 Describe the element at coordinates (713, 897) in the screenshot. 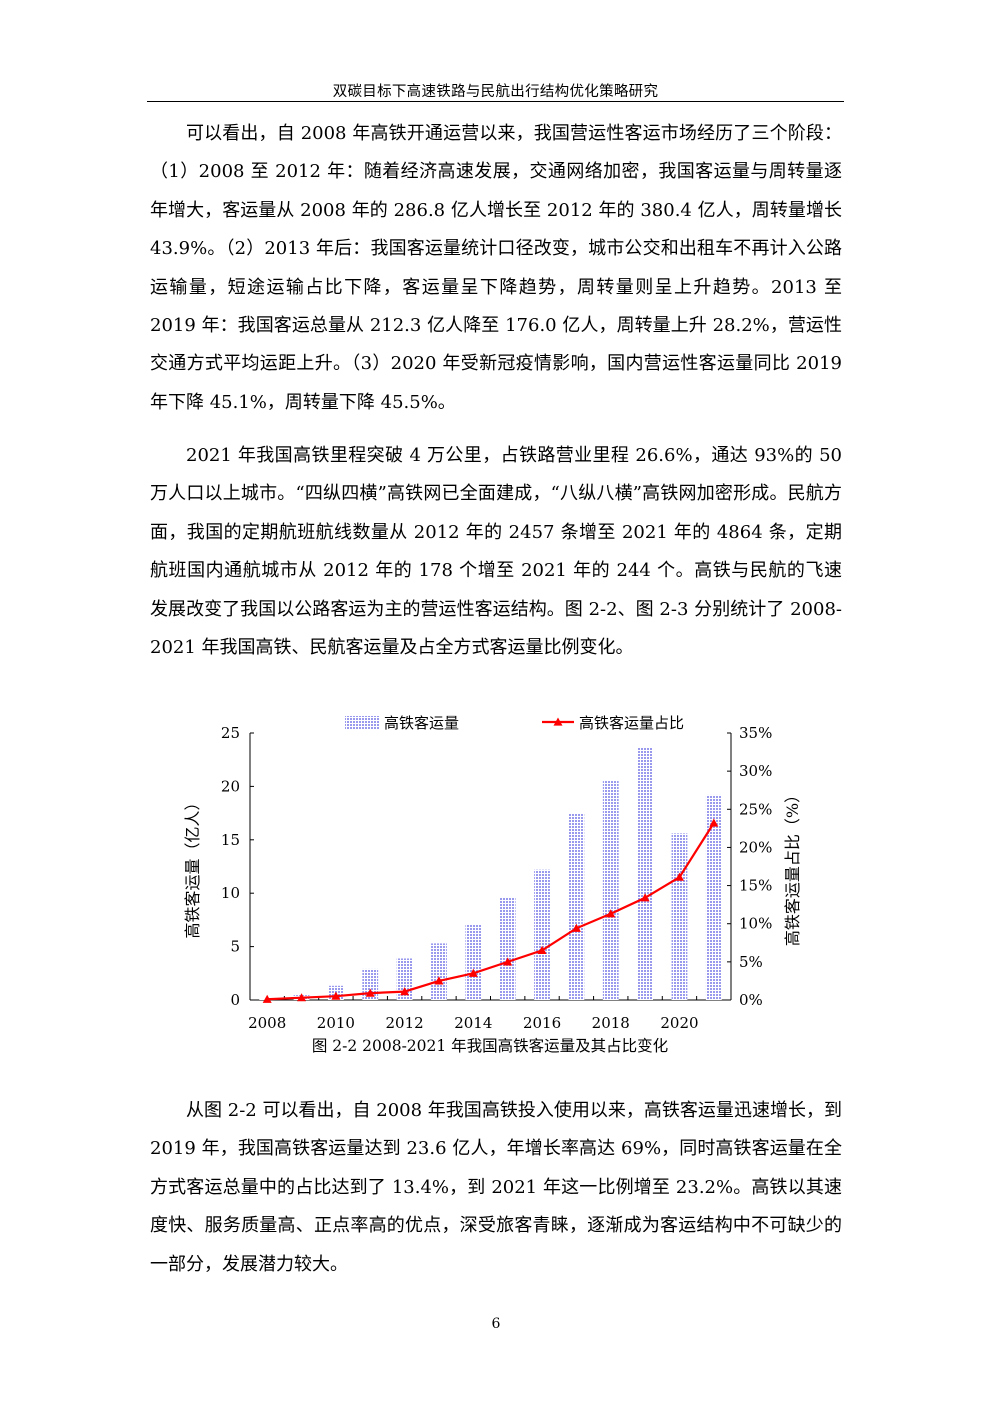

I see `bar-2021` at that location.